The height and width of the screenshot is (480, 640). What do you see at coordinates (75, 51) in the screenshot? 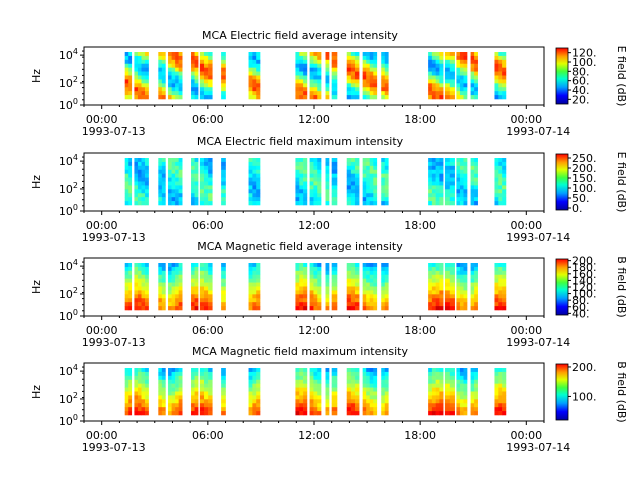
I see `y-tick-exponent: 4` at bounding box center [75, 51].